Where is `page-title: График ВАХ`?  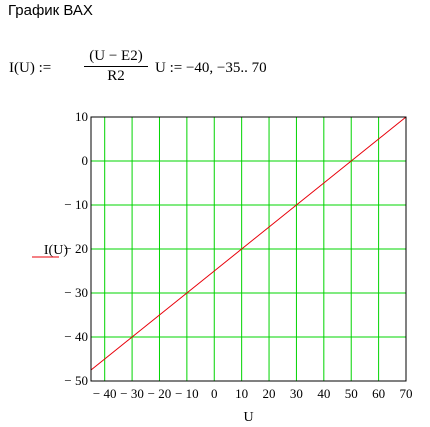 page-title: График ВАХ is located at coordinates (50, 10).